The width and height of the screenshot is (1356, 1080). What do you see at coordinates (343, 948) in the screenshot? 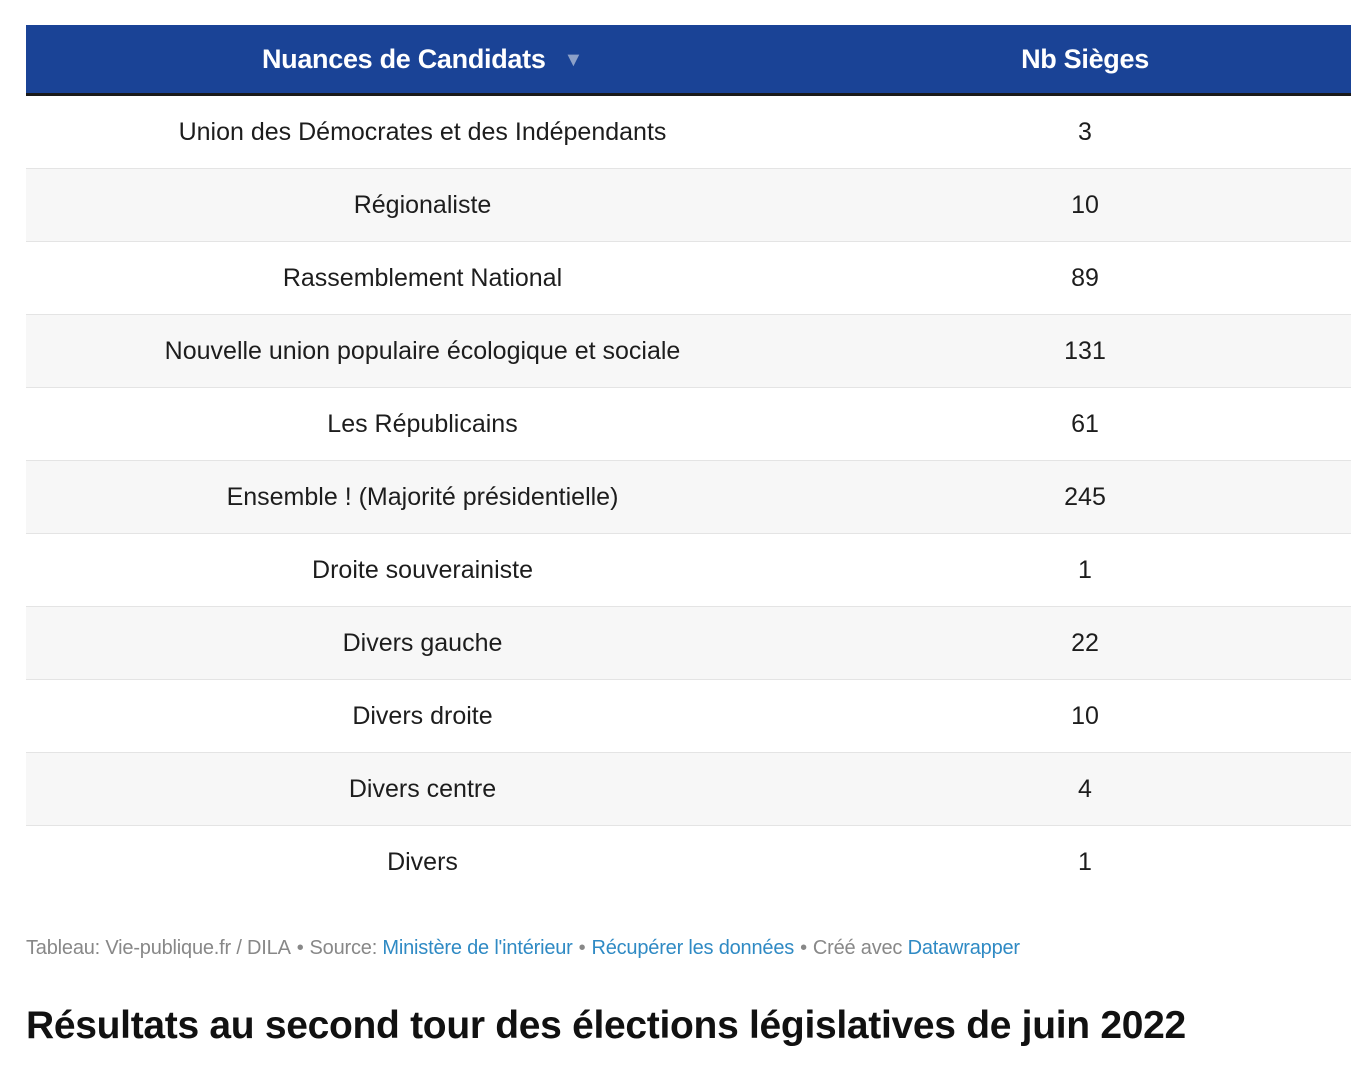
I see `source-label: Source:` at bounding box center [343, 948].